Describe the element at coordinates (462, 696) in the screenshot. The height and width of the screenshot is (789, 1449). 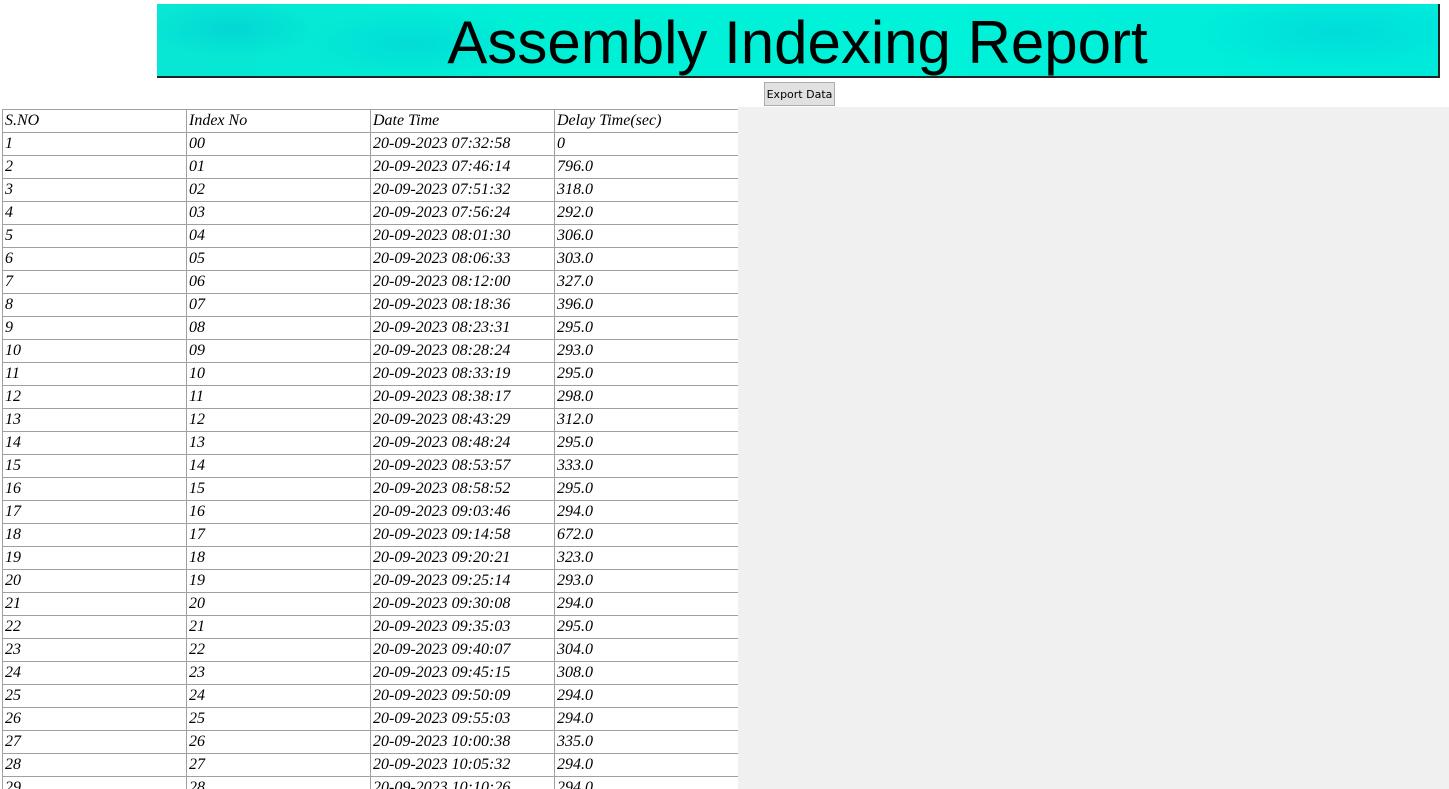
I see `cell-date-time: 20-09-2023 09:50:09` at that location.